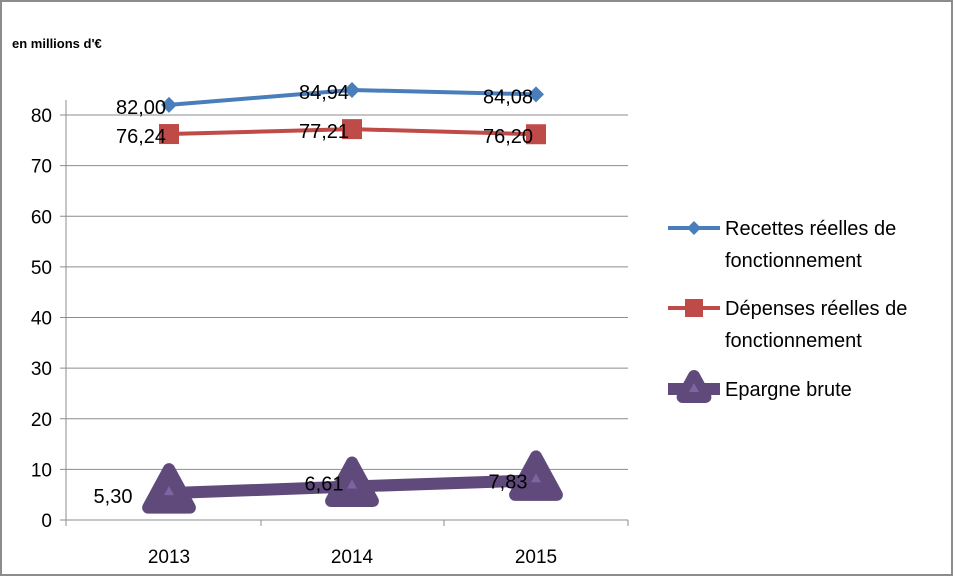 The width and height of the screenshot is (957, 580). I want to click on data-label: 84,08, so click(508, 97).